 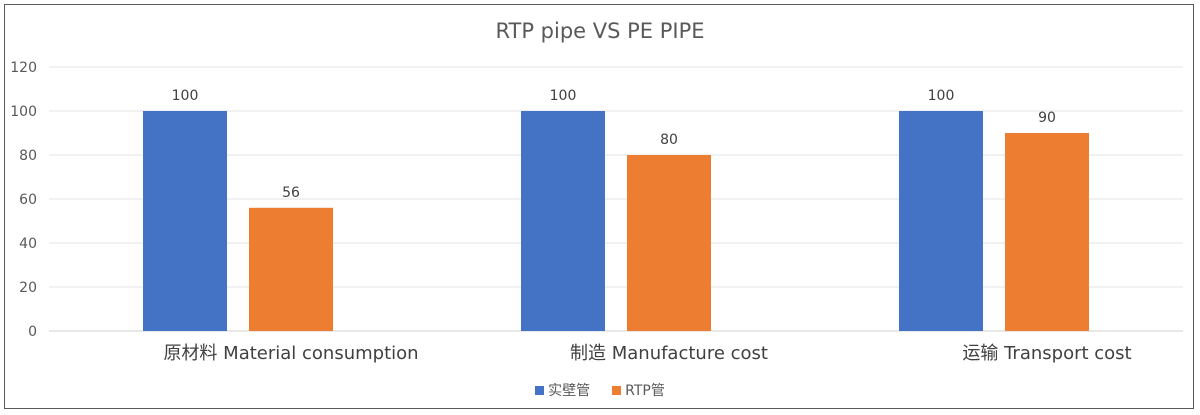 What do you see at coordinates (28, 200) in the screenshot?
I see `y-tick-label: 60` at bounding box center [28, 200].